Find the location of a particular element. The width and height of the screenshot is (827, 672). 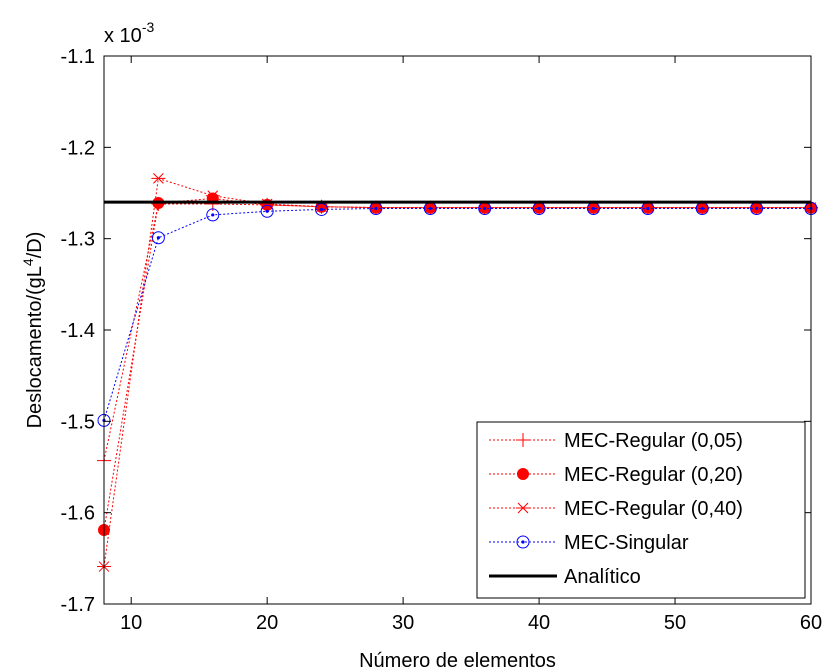

series-3-point-4-center is located at coordinates (321, 209).